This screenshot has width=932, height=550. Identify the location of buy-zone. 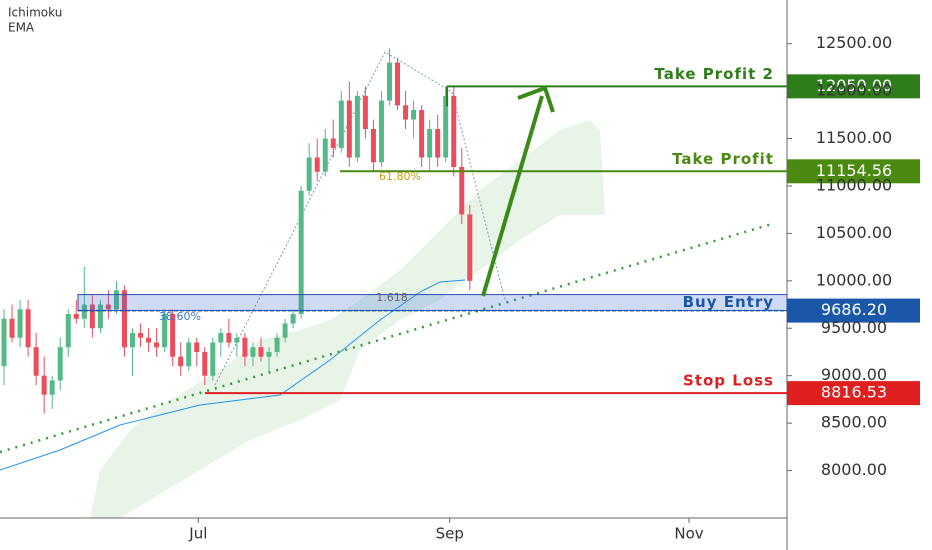
(432, 303).